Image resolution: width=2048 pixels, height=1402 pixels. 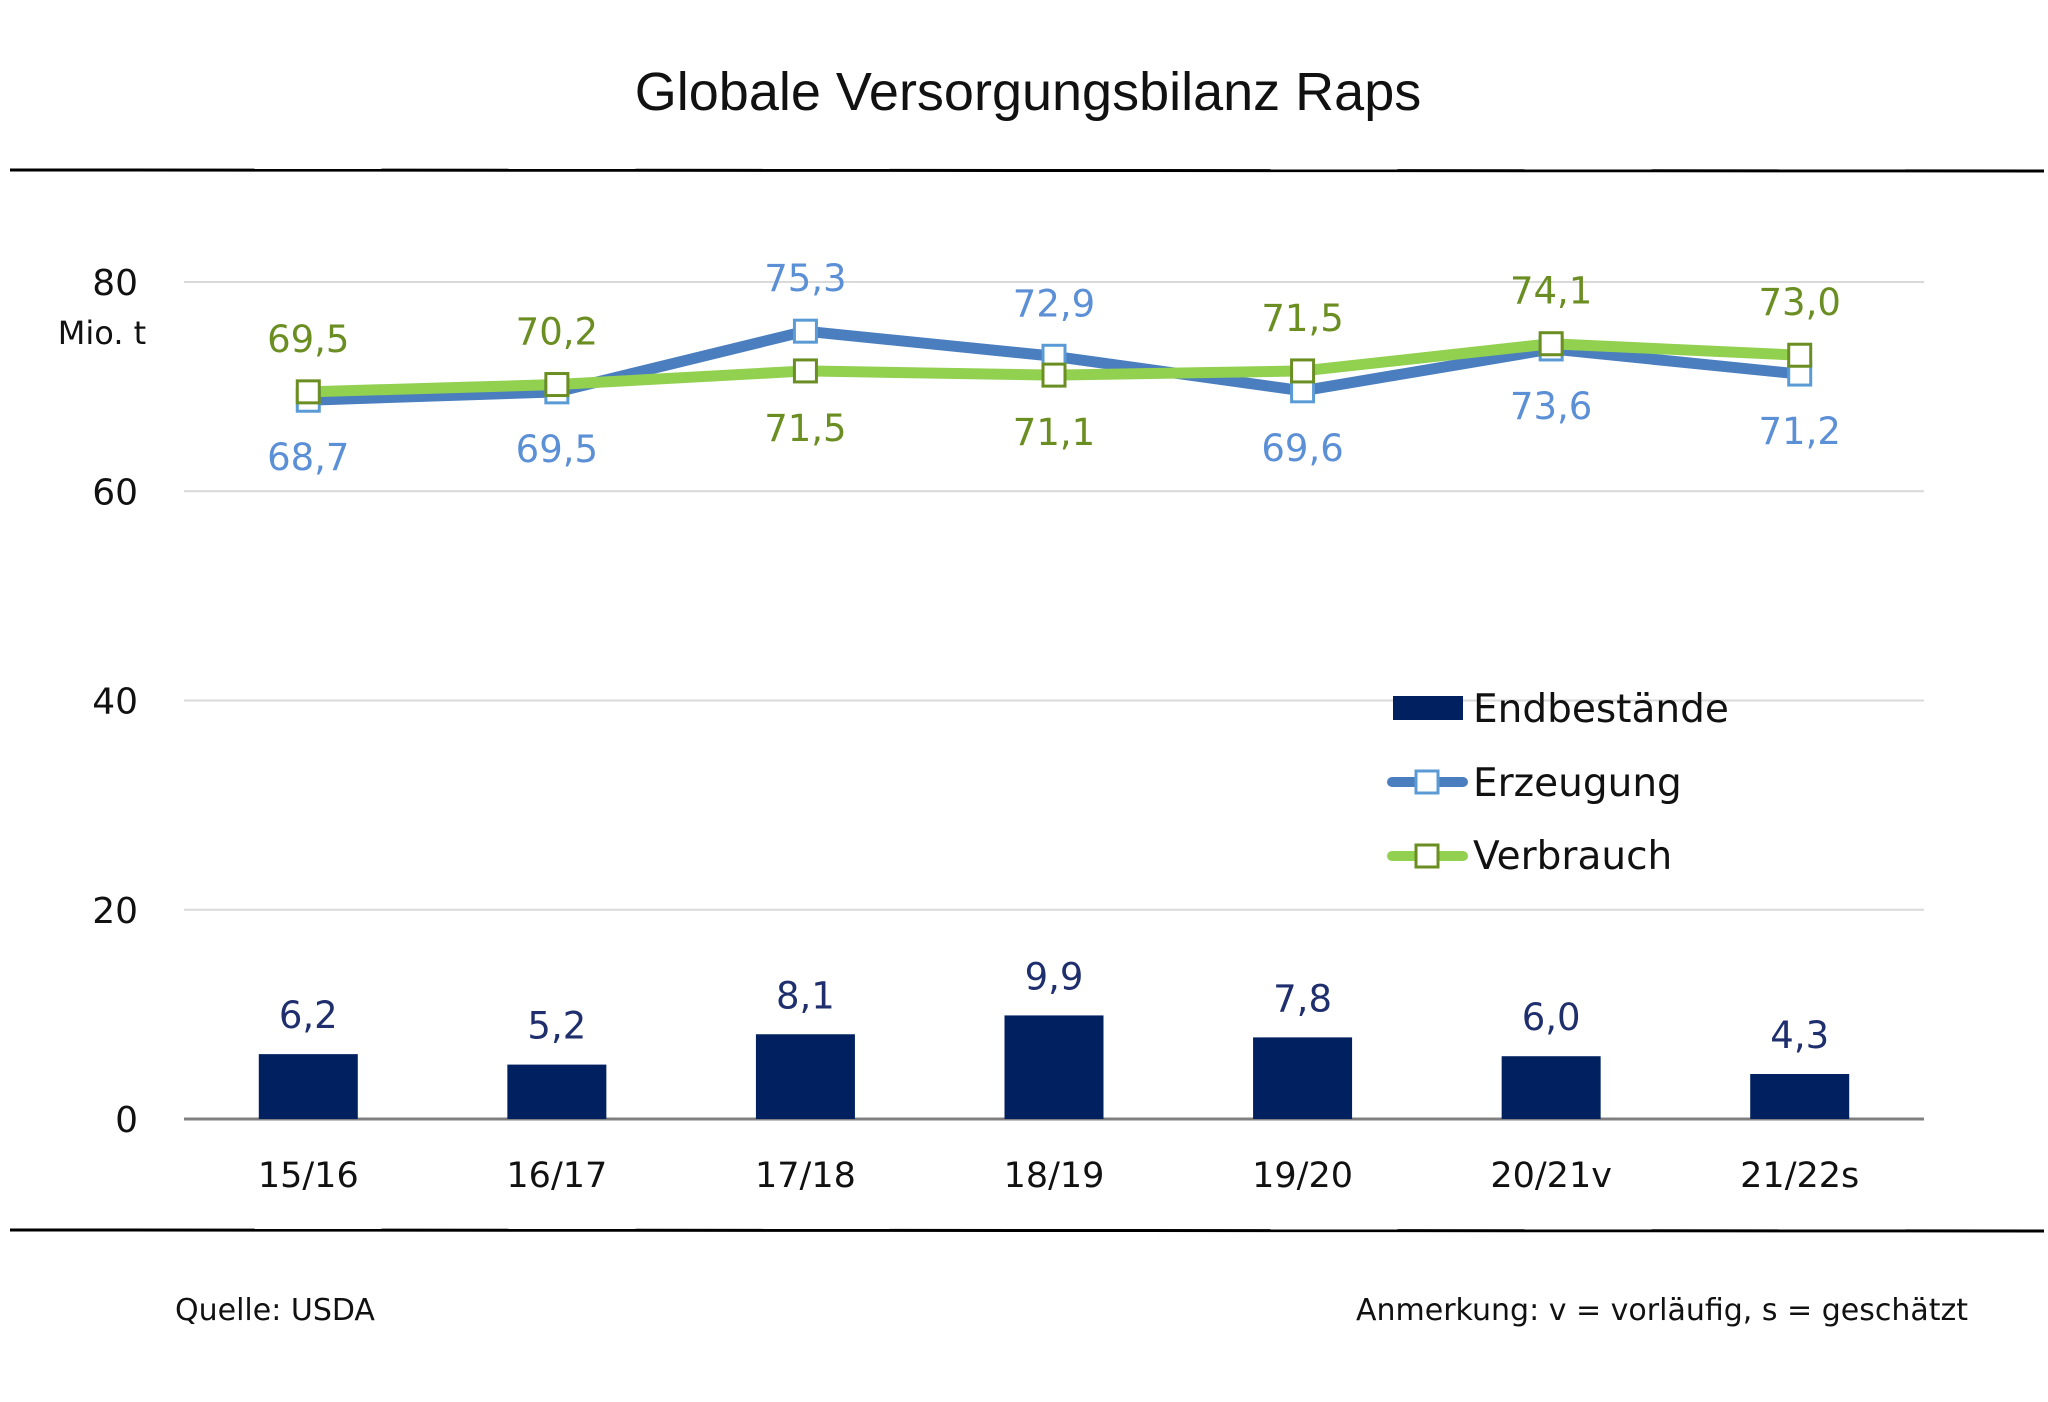 I want to click on bars-endbestaende: 6,2 5,2 8,1 9,9 7,8 6,0 4,3, so click(x=1054, y=1037).